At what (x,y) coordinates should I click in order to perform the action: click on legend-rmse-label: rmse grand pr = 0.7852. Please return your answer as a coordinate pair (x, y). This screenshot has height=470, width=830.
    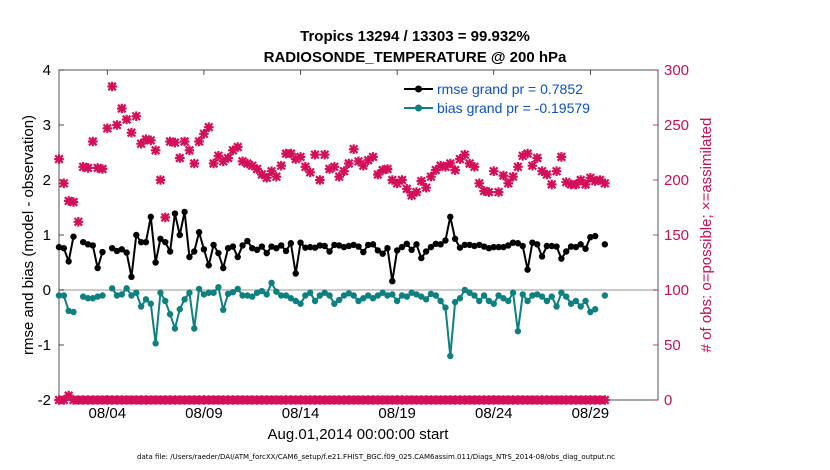
    Looking at the image, I should click on (510, 89).